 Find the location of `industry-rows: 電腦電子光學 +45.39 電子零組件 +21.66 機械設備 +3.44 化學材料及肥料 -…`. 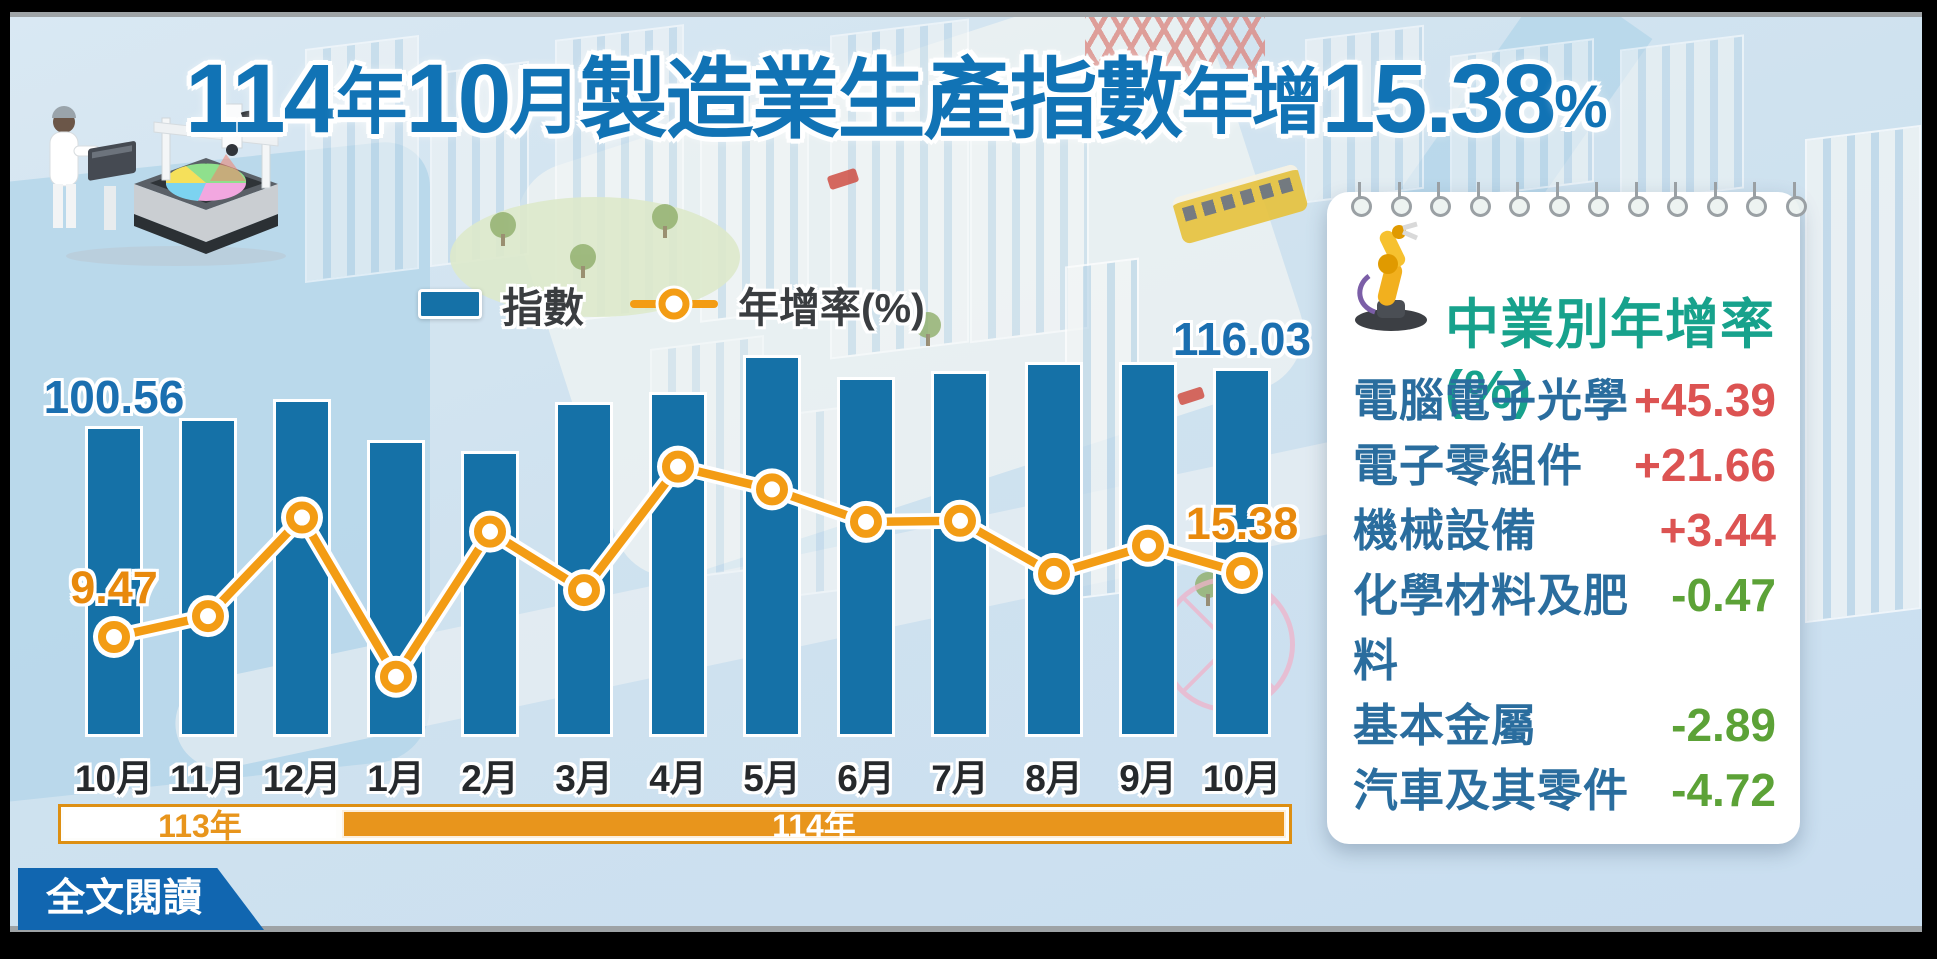

industry-rows: 電腦電子光學 +45.39 電子零組件 +21.66 機械設備 +3.44 化學材料及肥料 -… is located at coordinates (1564, 590).